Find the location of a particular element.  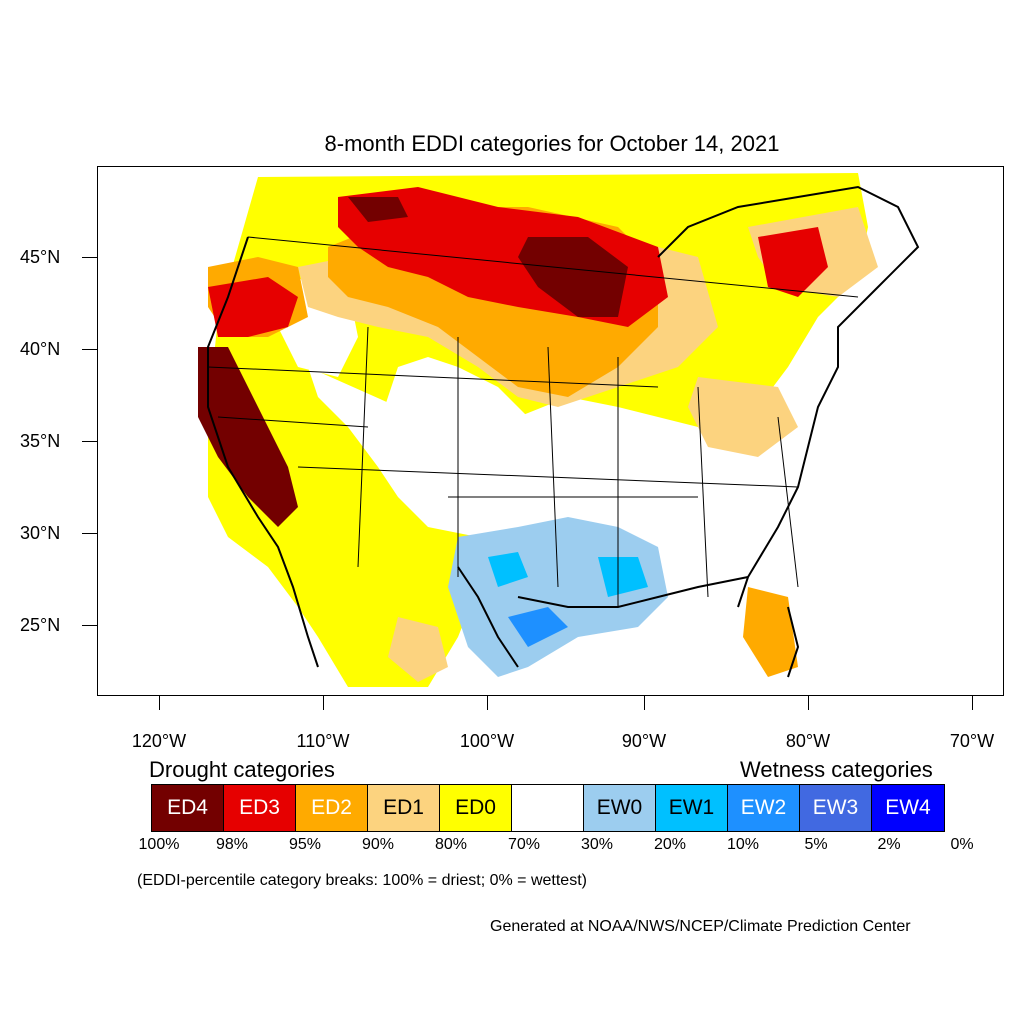

percent-break-label: 2% is located at coordinates (889, 844).